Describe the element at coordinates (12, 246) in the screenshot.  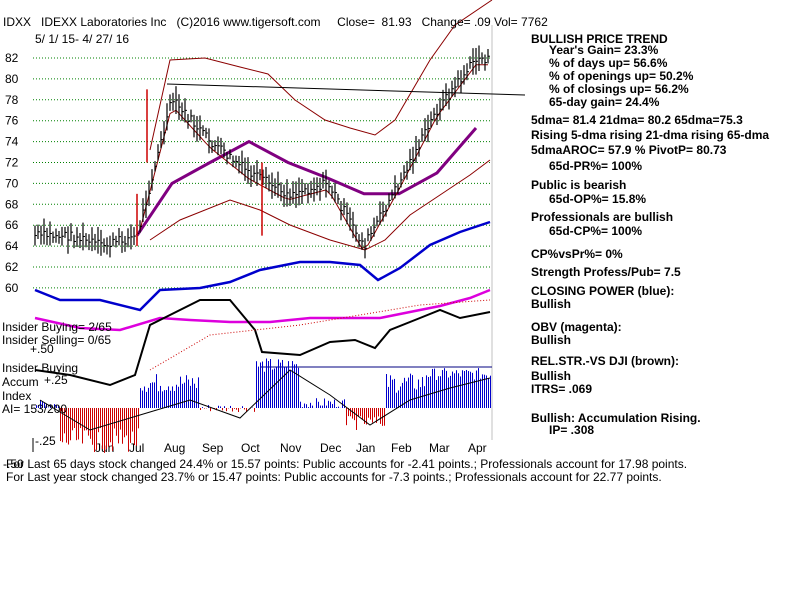
I see `y-tick-label: 64` at that location.